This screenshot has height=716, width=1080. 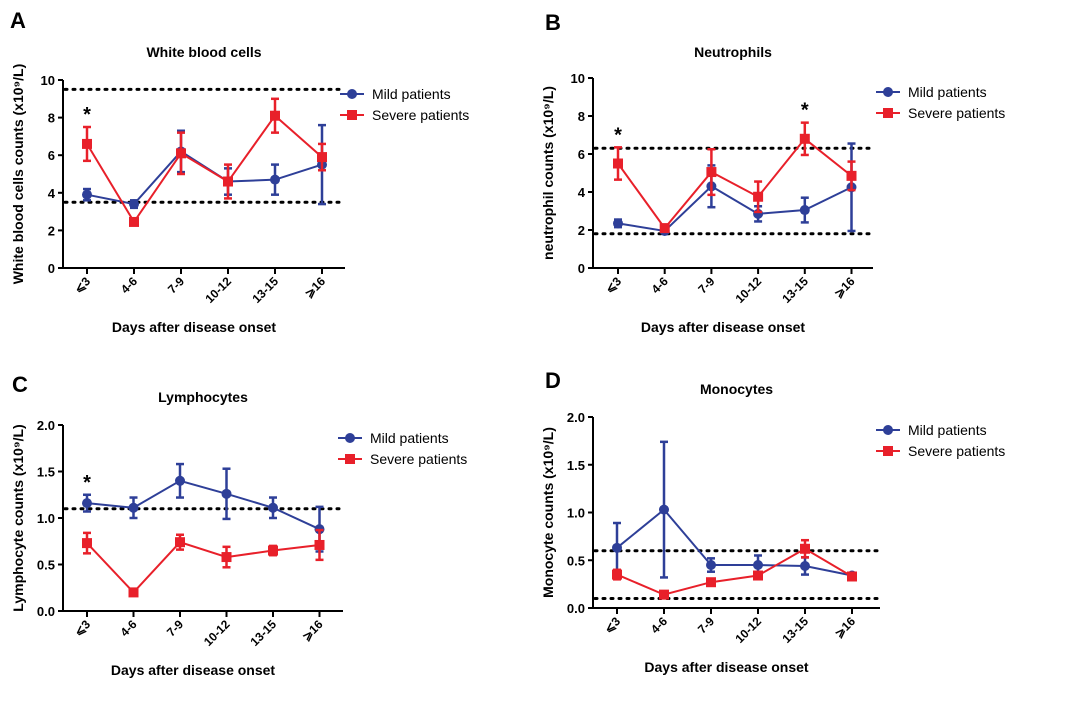 I want to click on y-tick-label: 0.5, so click(x=46, y=565).